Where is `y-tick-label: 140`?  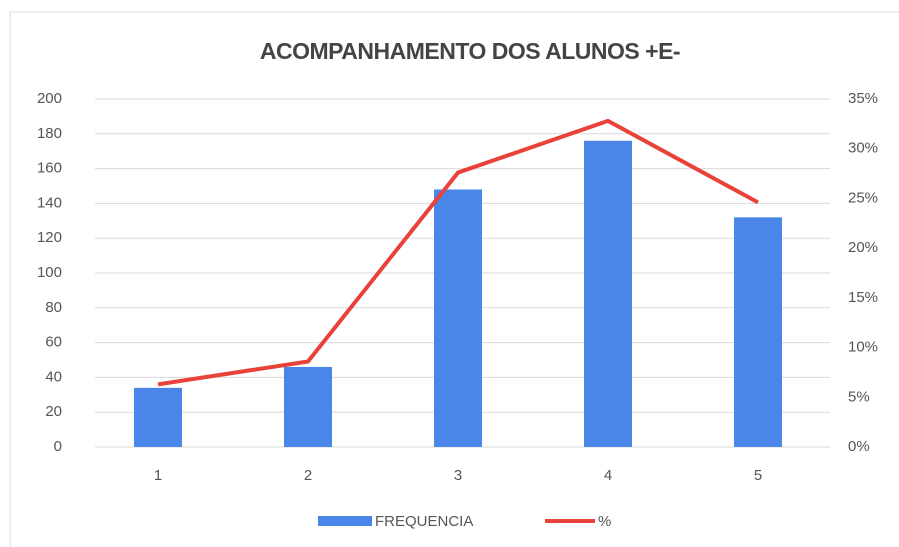
y-tick-label: 140 is located at coordinates (49, 202).